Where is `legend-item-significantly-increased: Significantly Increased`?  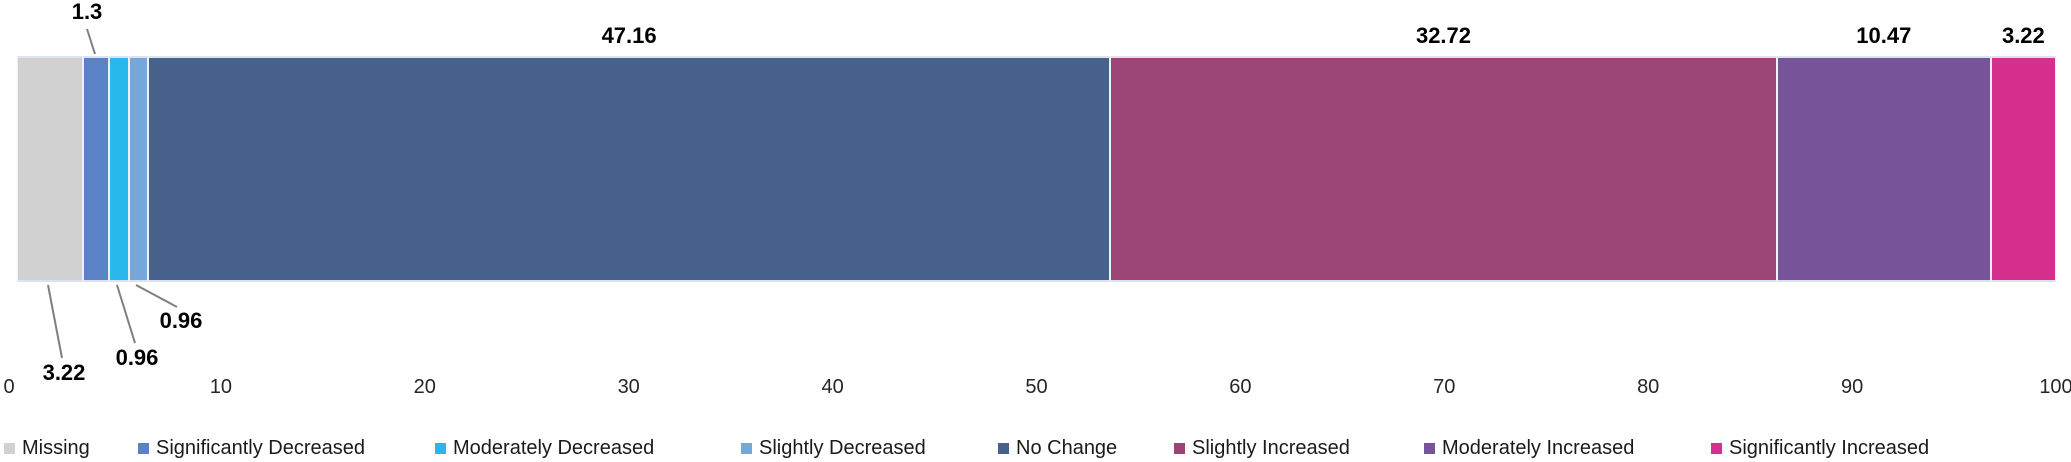 legend-item-significantly-increased: Significantly Increased is located at coordinates (1820, 448).